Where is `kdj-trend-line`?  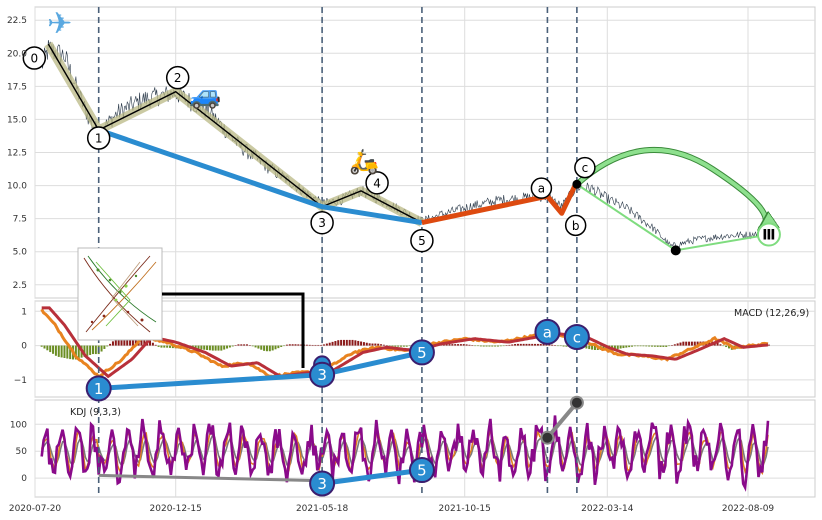 kdj-trend-line is located at coordinates (372, 476).